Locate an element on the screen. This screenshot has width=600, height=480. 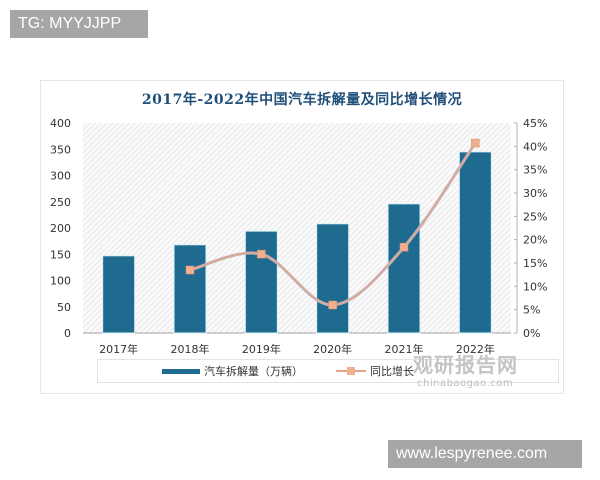
y-tick-right: 20% is located at coordinates (535, 240).